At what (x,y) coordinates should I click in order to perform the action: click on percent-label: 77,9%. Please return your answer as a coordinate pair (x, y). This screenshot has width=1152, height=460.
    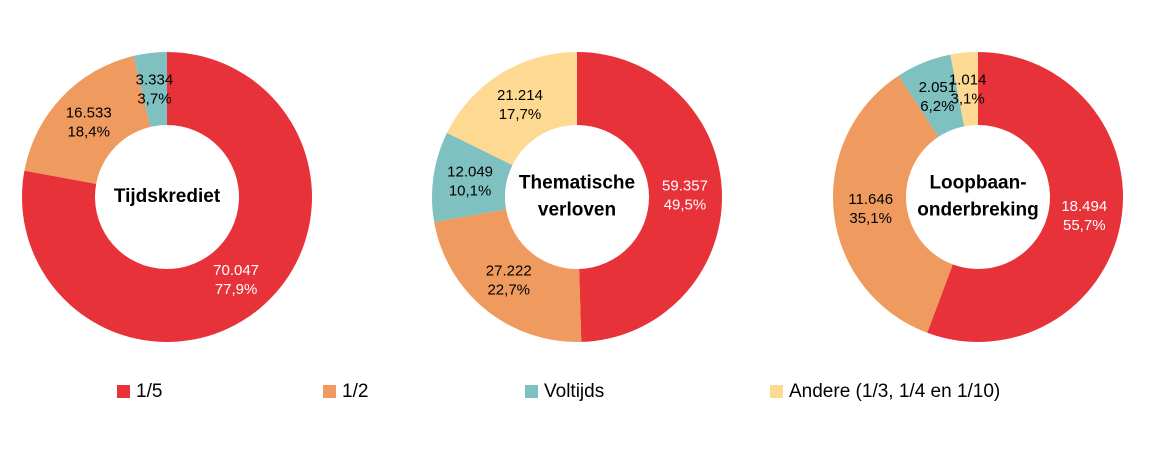
    Looking at the image, I should click on (236, 289).